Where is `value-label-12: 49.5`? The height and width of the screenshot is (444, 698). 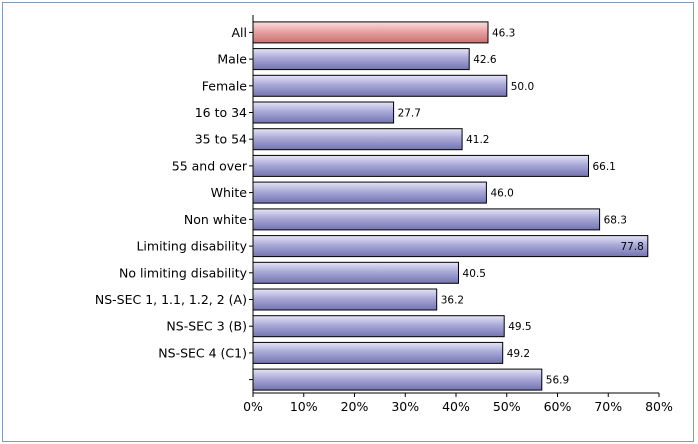
value-label-12: 49.5 is located at coordinates (519, 327).